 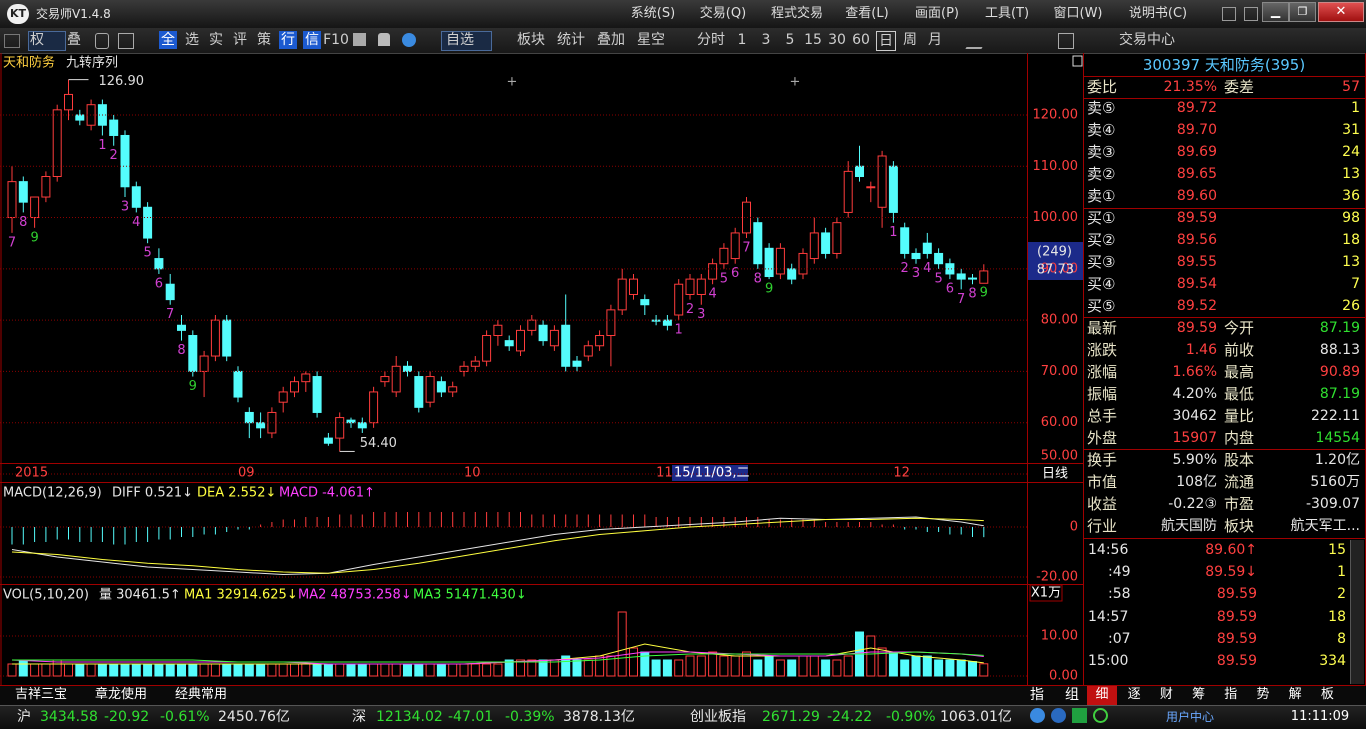 I want to click on field-label: 量比, so click(x=1239, y=416).